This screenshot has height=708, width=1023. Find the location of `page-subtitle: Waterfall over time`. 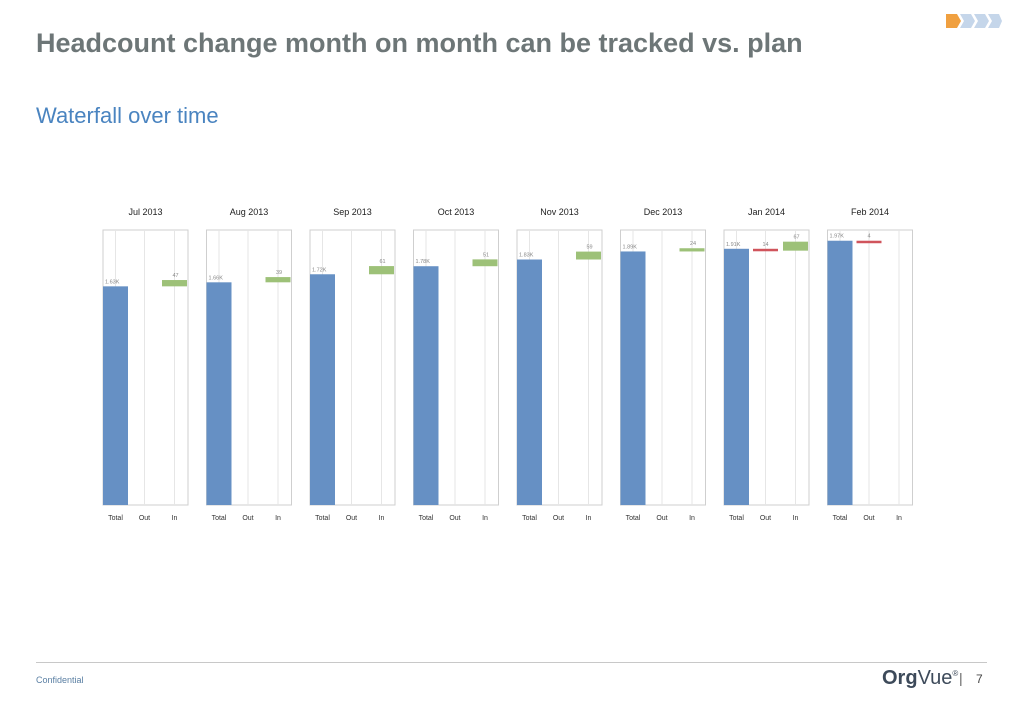

page-subtitle: Waterfall over time is located at coordinates (127, 115).